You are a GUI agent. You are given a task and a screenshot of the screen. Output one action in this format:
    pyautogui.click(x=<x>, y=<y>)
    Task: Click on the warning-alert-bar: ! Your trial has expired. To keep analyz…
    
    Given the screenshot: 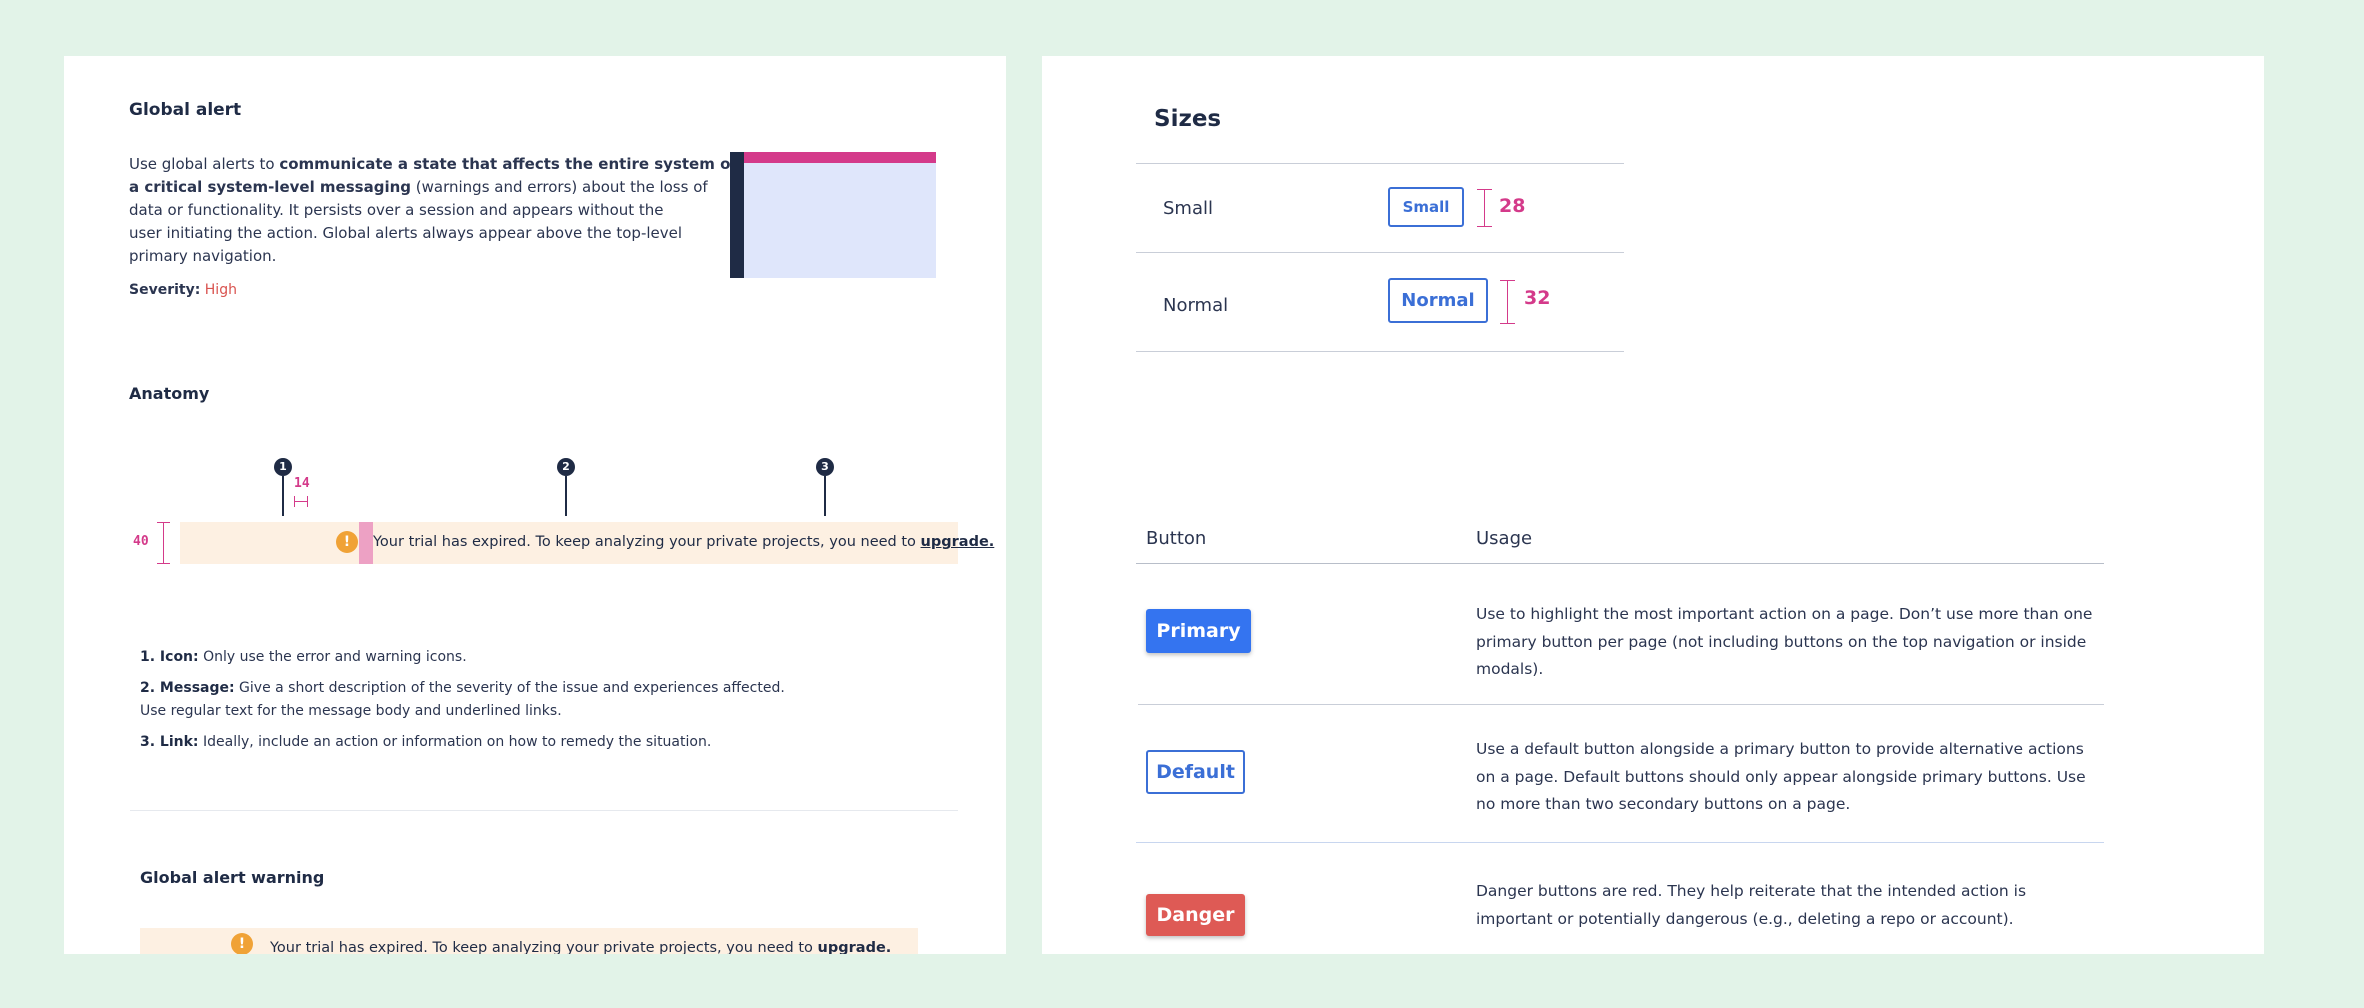 What is the action you would take?
    pyautogui.click(x=529, y=941)
    